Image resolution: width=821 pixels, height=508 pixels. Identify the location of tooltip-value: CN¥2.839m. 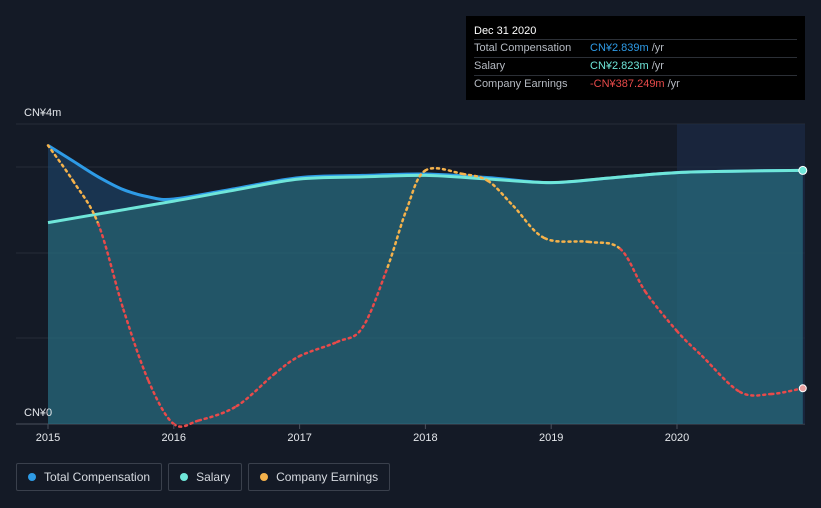
(619, 48).